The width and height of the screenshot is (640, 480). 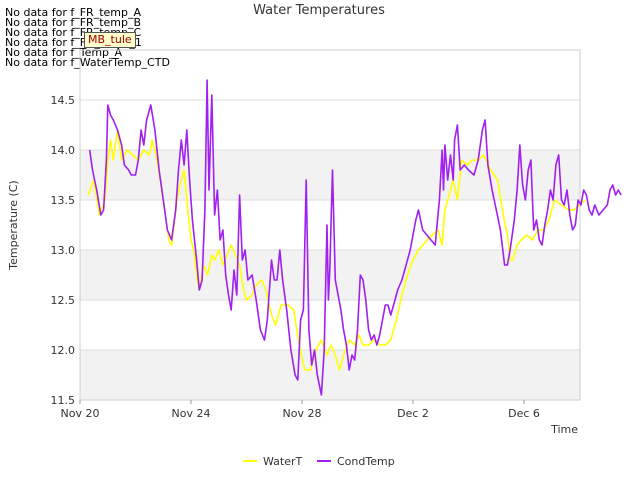 I want to click on legend-label: WaterT, so click(x=283, y=461).